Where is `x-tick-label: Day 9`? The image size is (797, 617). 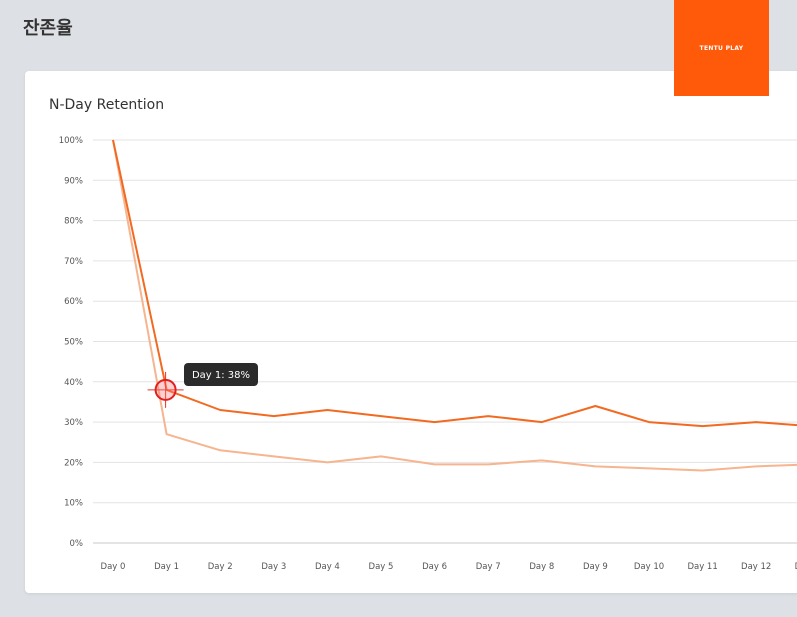
x-tick-label: Day 9 is located at coordinates (595, 567).